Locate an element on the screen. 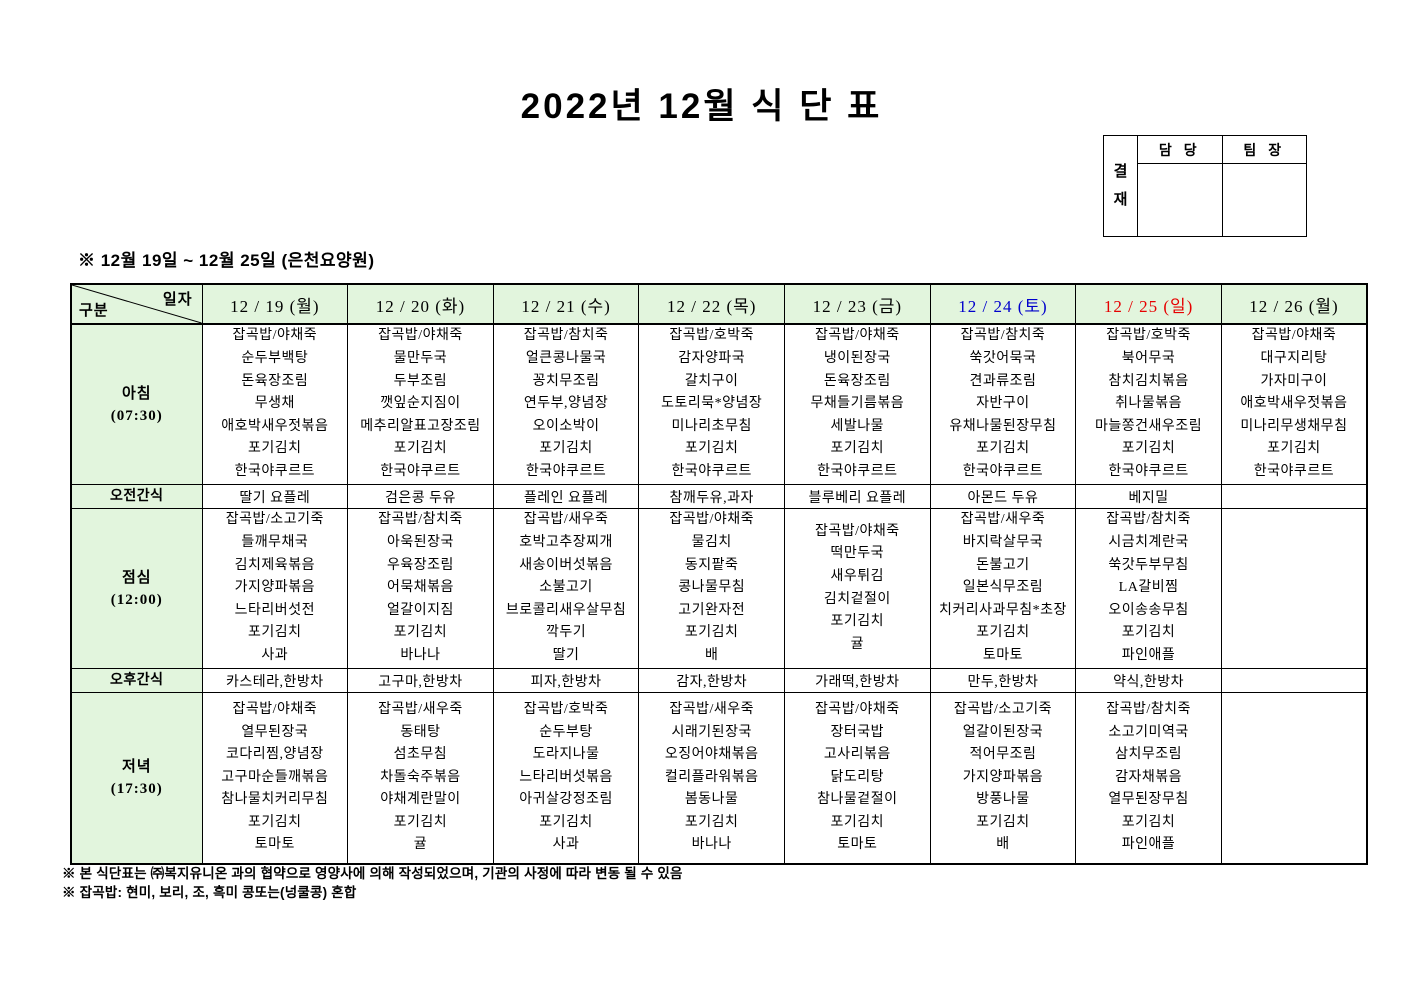 The width and height of the screenshot is (1403, 992). menu-item: 도라지나물 is located at coordinates (566, 755).